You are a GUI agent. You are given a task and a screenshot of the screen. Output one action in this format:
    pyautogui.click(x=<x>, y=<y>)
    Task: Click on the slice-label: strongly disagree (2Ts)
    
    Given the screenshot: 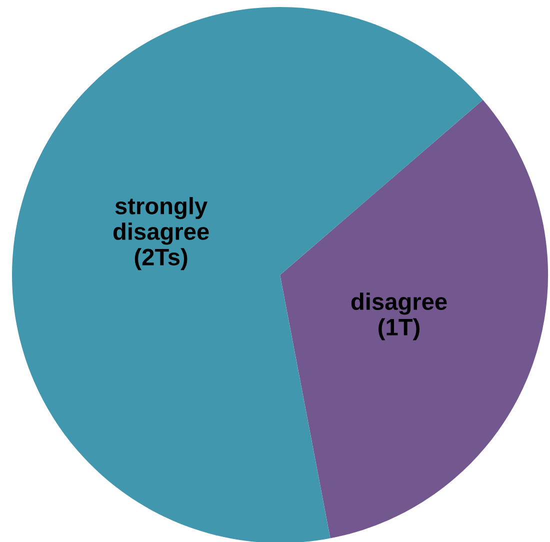 What is the action you would take?
    pyautogui.click(x=161, y=233)
    